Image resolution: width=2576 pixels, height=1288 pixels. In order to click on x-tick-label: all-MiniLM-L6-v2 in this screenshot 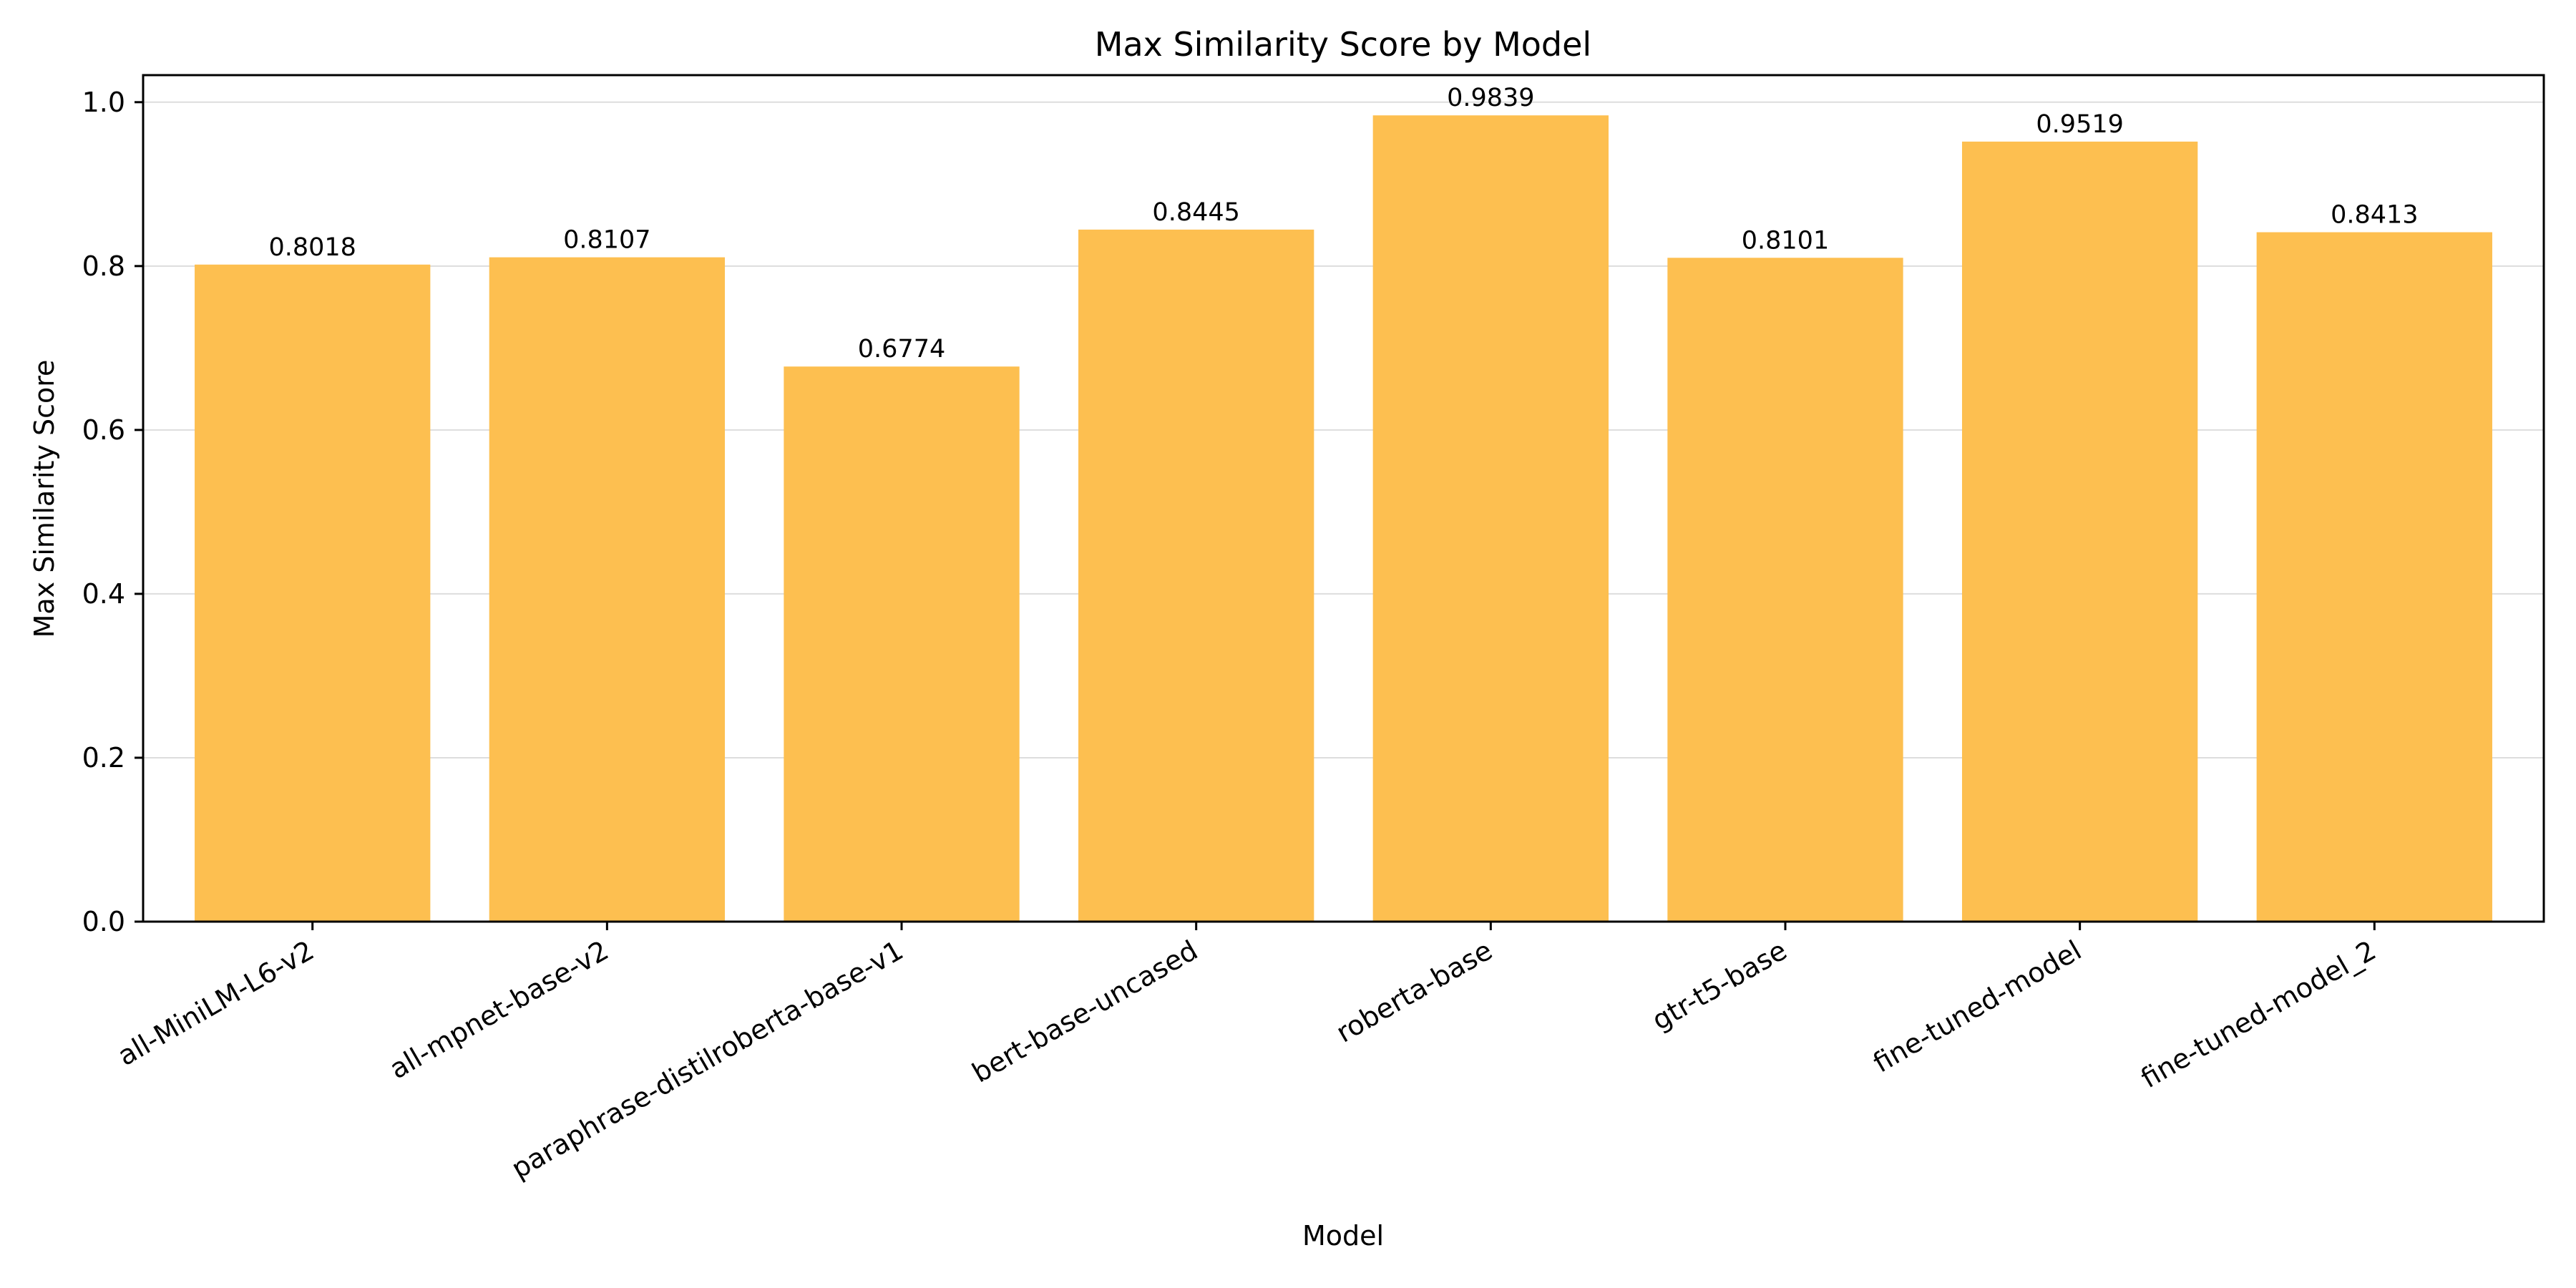, I will do `click(215, 1003)`.